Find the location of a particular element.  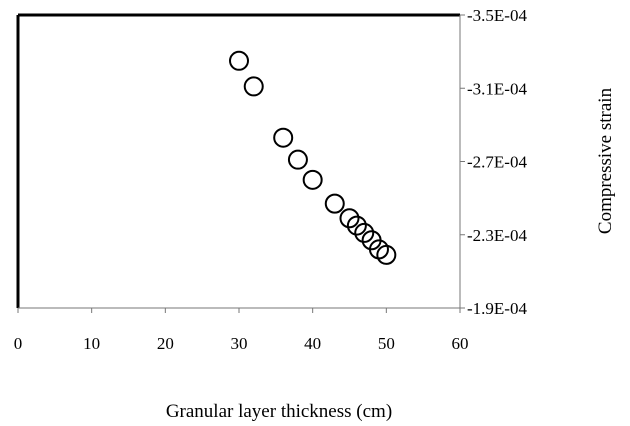

x-axis-ticks: 0 10 20 30 40 50 60 is located at coordinates (241, 330).